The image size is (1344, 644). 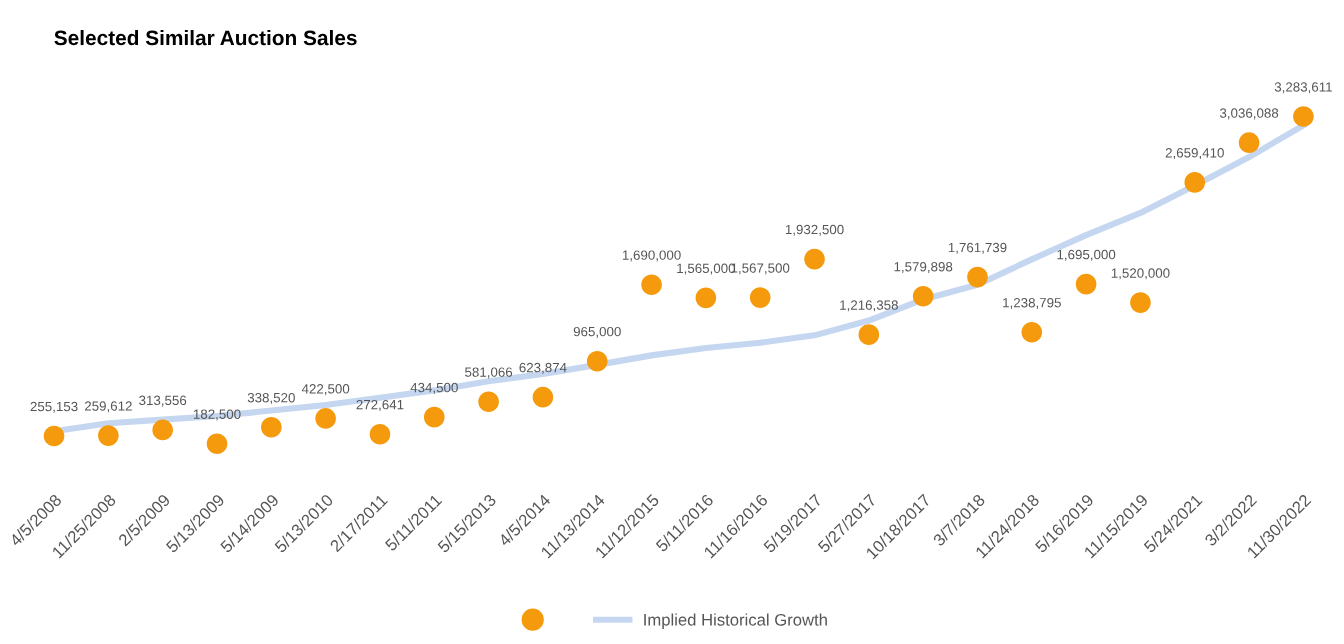 What do you see at coordinates (205, 37) in the screenshot?
I see `chart-title: Selected Similar Auction Sales` at bounding box center [205, 37].